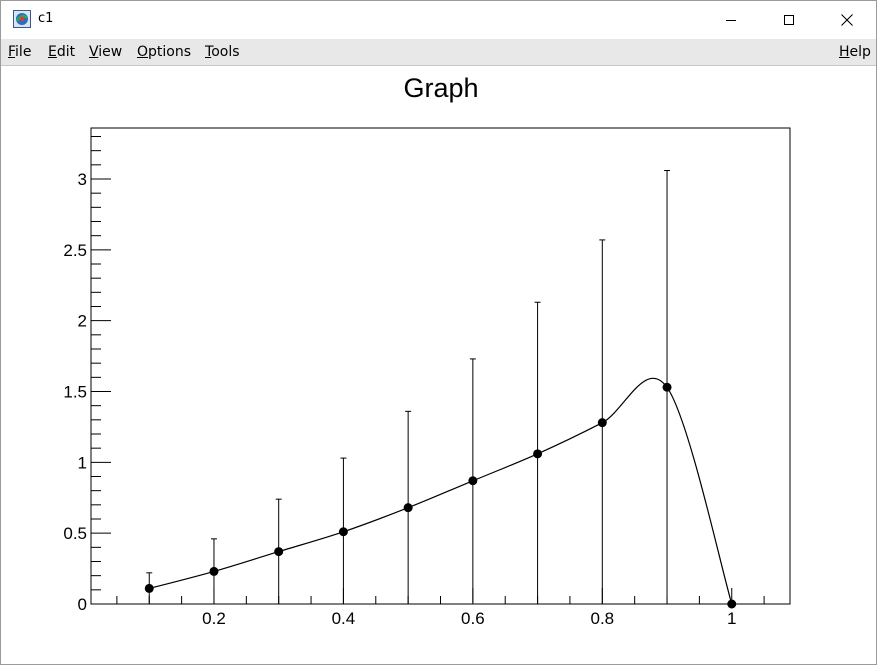 This screenshot has height=665, width=877. I want to click on close-icon, so click(847, 20).